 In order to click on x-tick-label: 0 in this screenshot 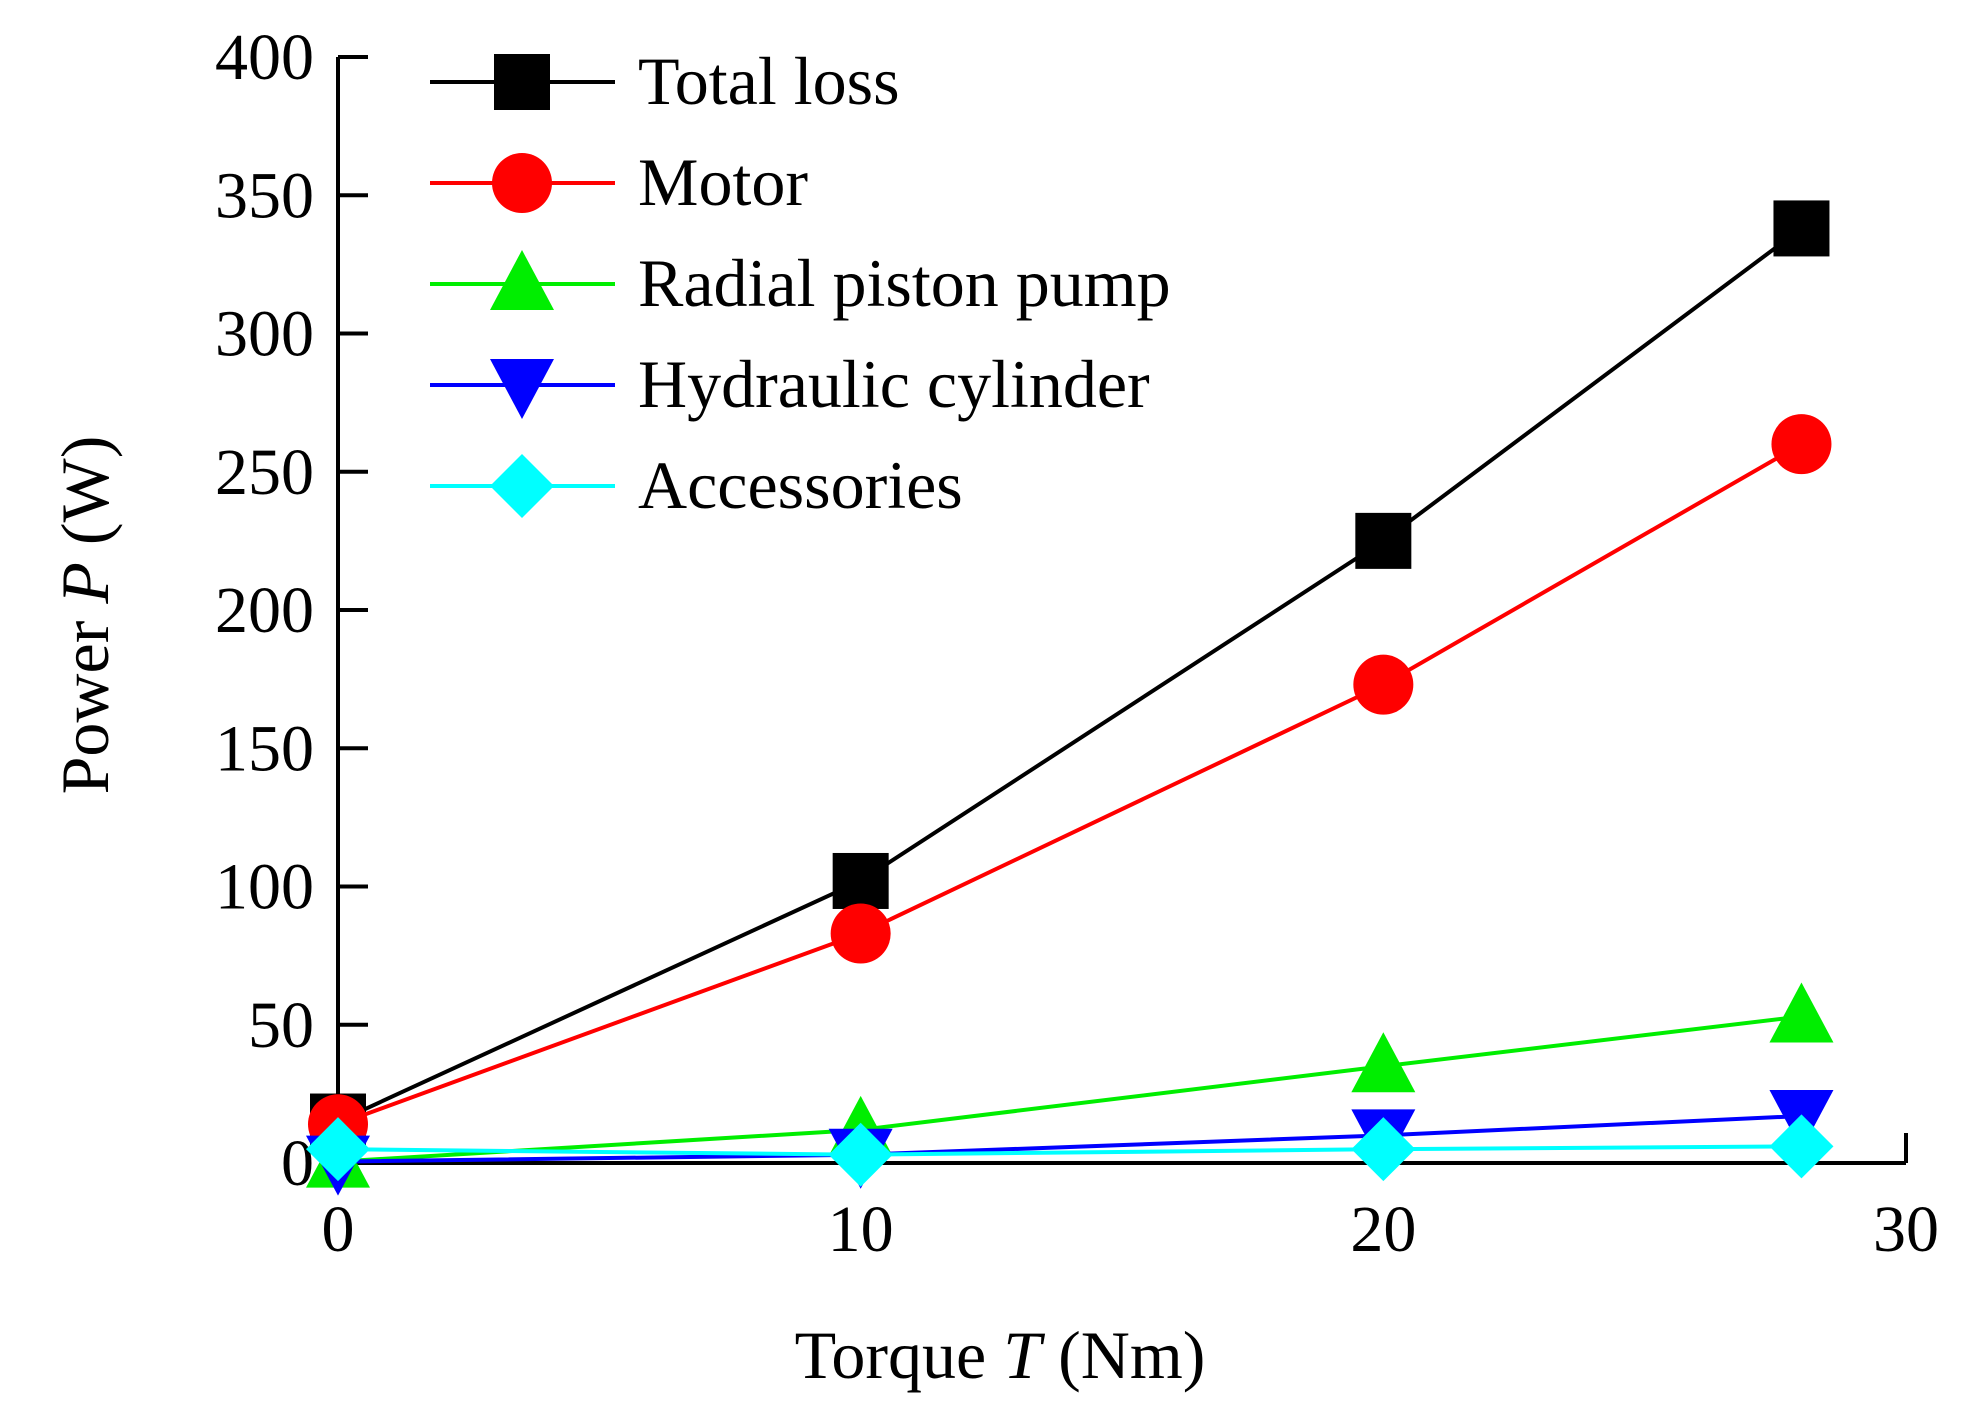, I will do `click(338, 1229)`.